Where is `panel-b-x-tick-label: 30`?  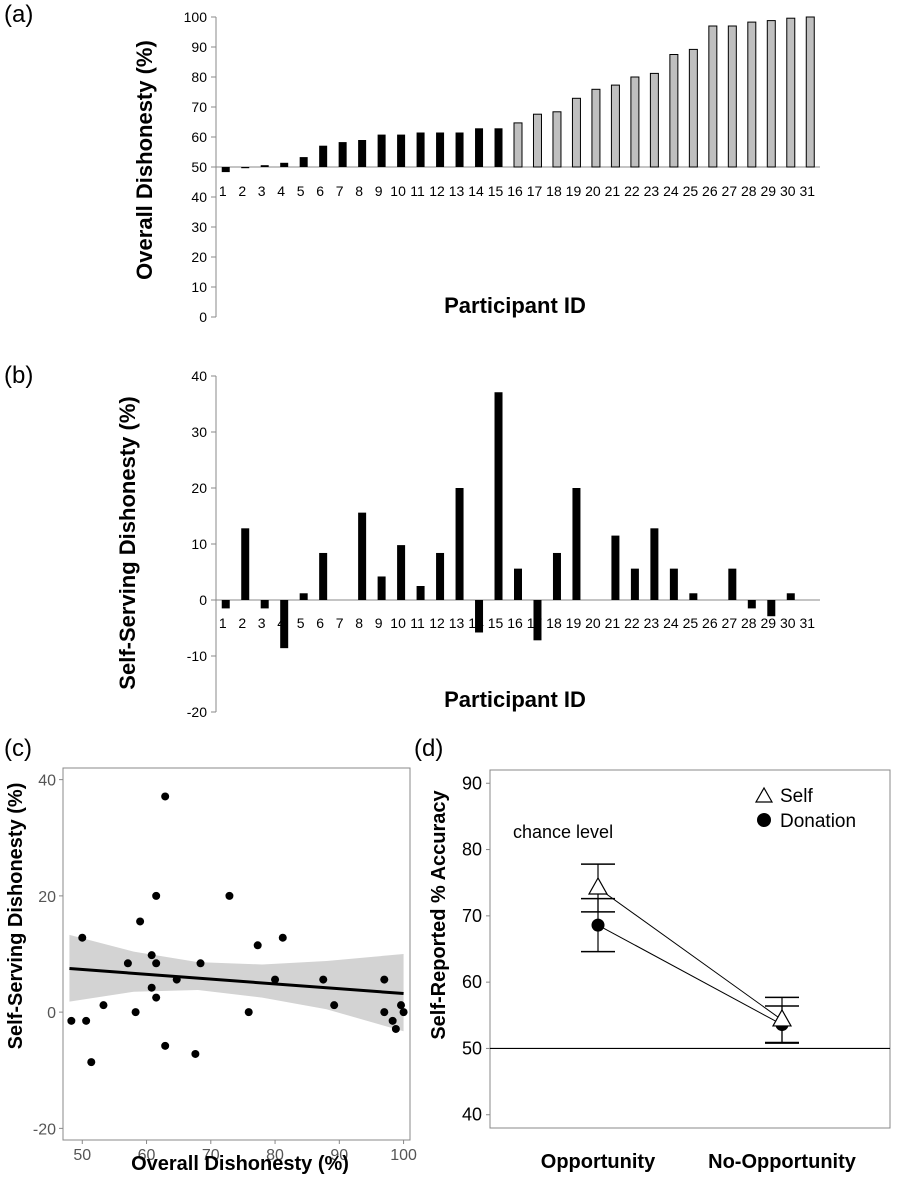 panel-b-x-tick-label: 30 is located at coordinates (788, 623).